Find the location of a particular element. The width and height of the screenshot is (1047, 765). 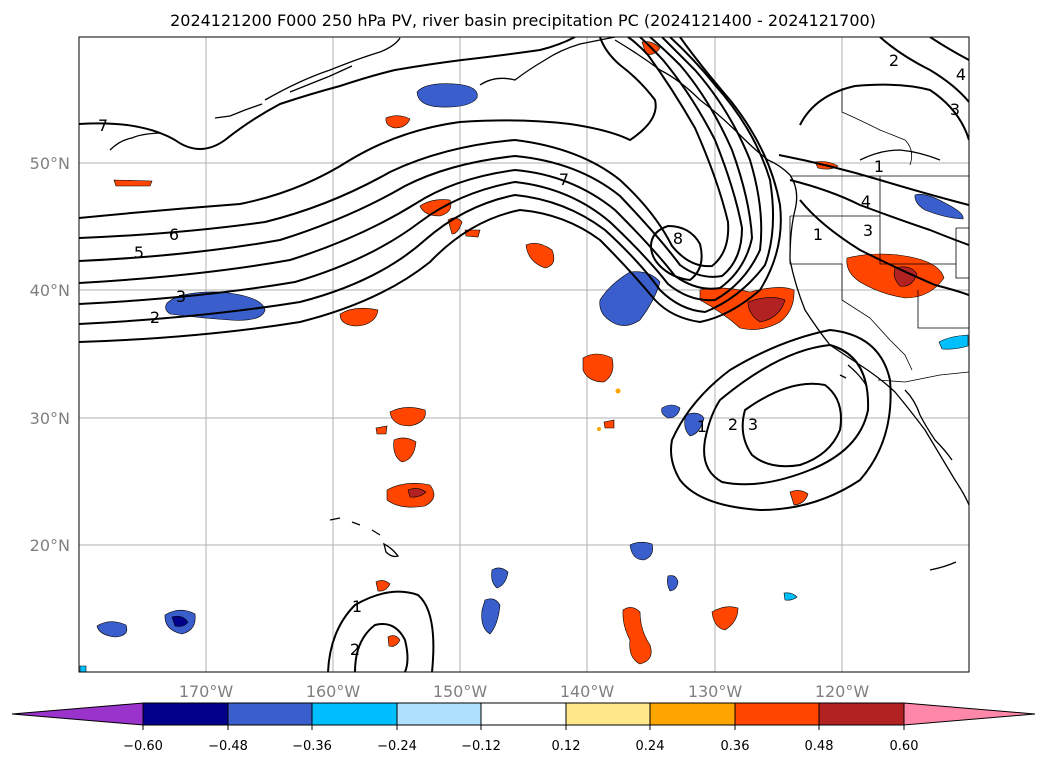

contour-label: 8 is located at coordinates (678, 238).